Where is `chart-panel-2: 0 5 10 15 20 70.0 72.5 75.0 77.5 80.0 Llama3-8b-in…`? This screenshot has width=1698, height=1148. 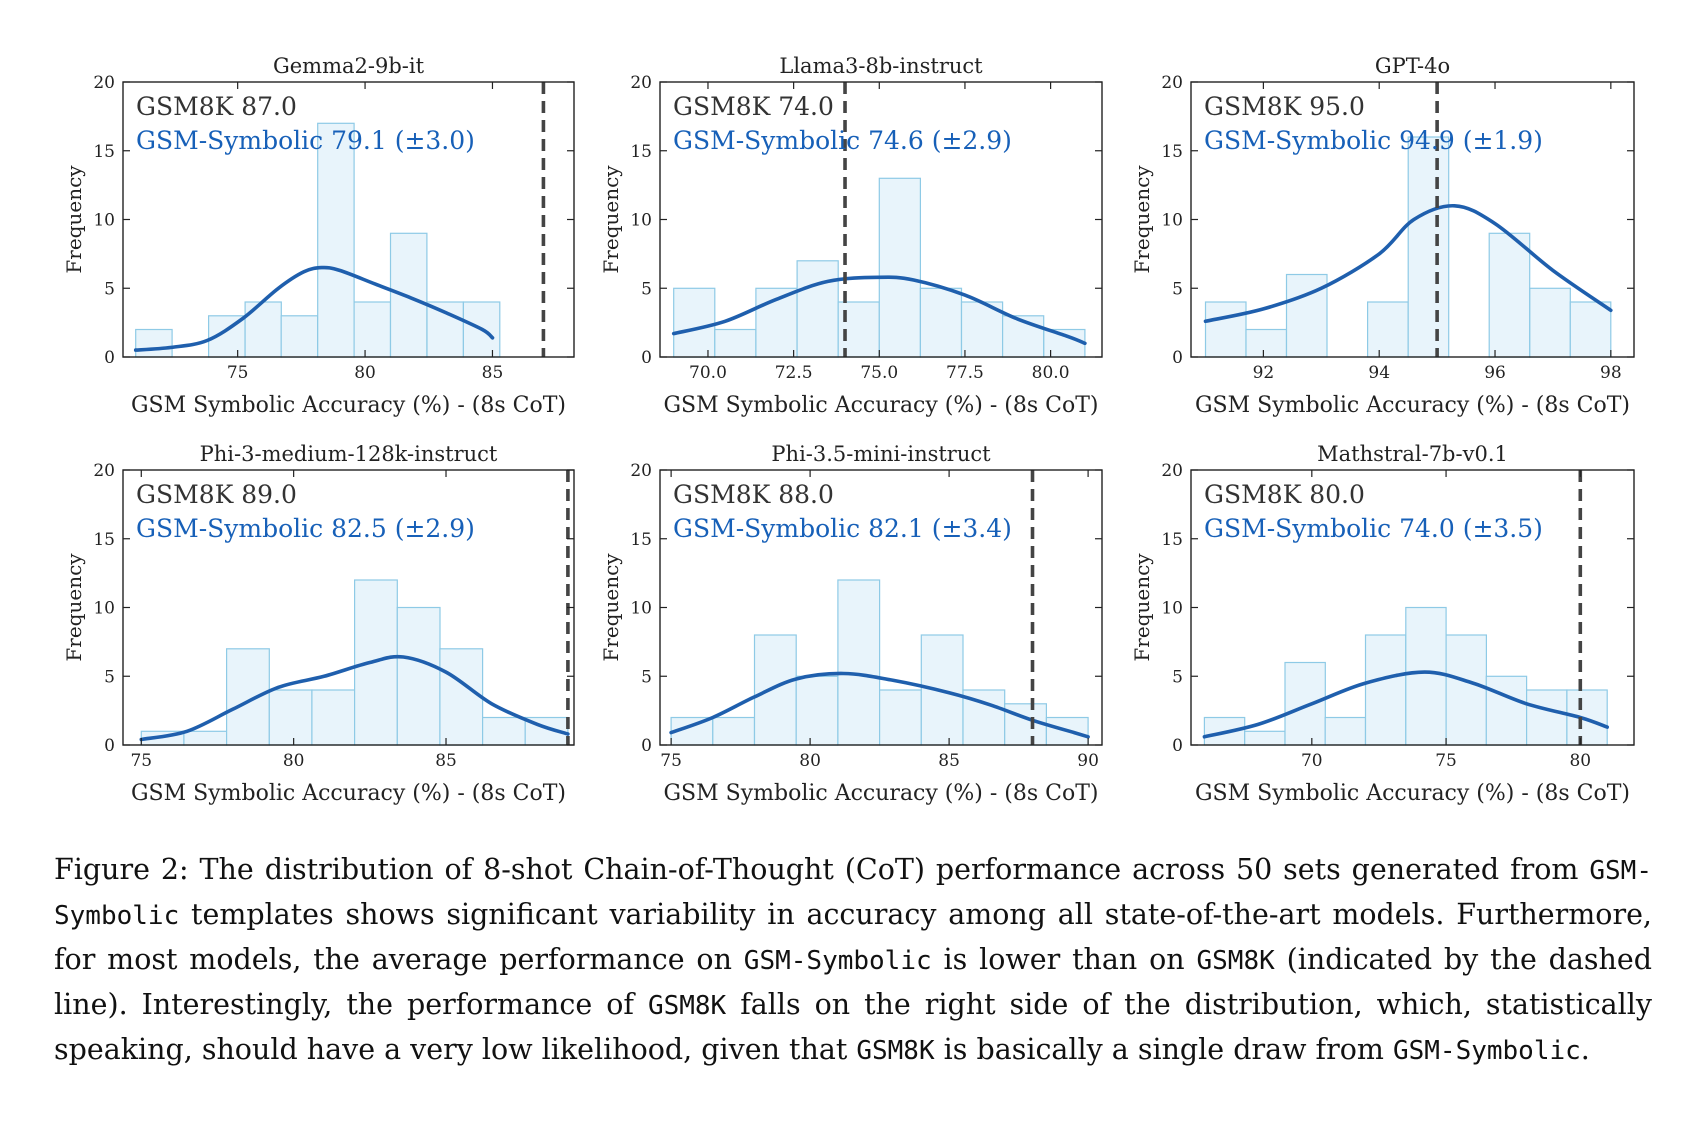 chart-panel-2: 0 5 10 15 20 70.0 72.5 75.0 77.5 80.0 Llama3-8b-in… is located at coordinates (851, 236).